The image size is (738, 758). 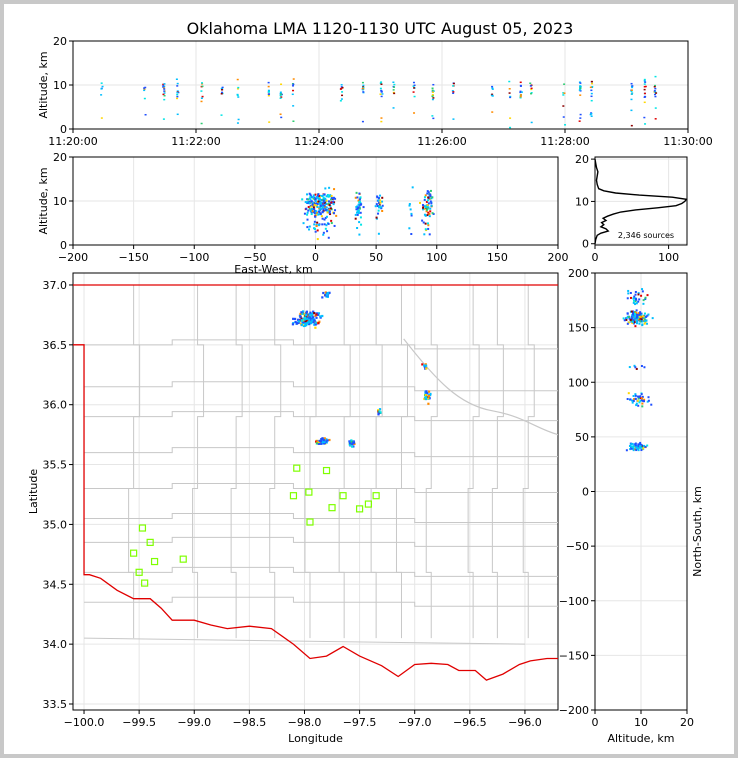 What do you see at coordinates (315, 738) in the screenshot?
I see `plan-view-x-axis-label: Longitude` at bounding box center [315, 738].